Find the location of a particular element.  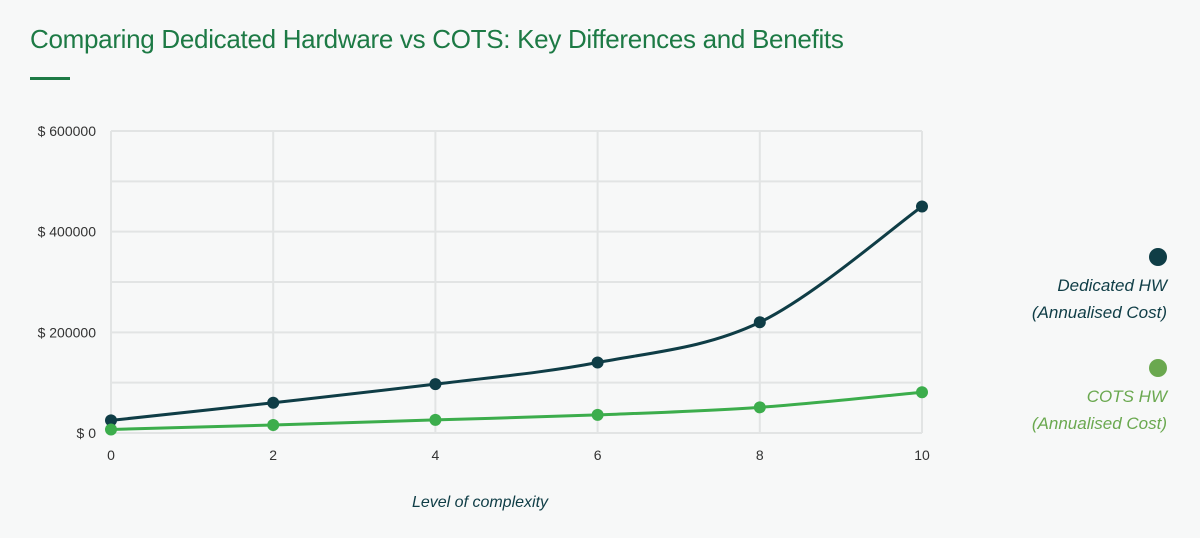

legend-label-cots: COTS HW is located at coordinates (1126, 396).